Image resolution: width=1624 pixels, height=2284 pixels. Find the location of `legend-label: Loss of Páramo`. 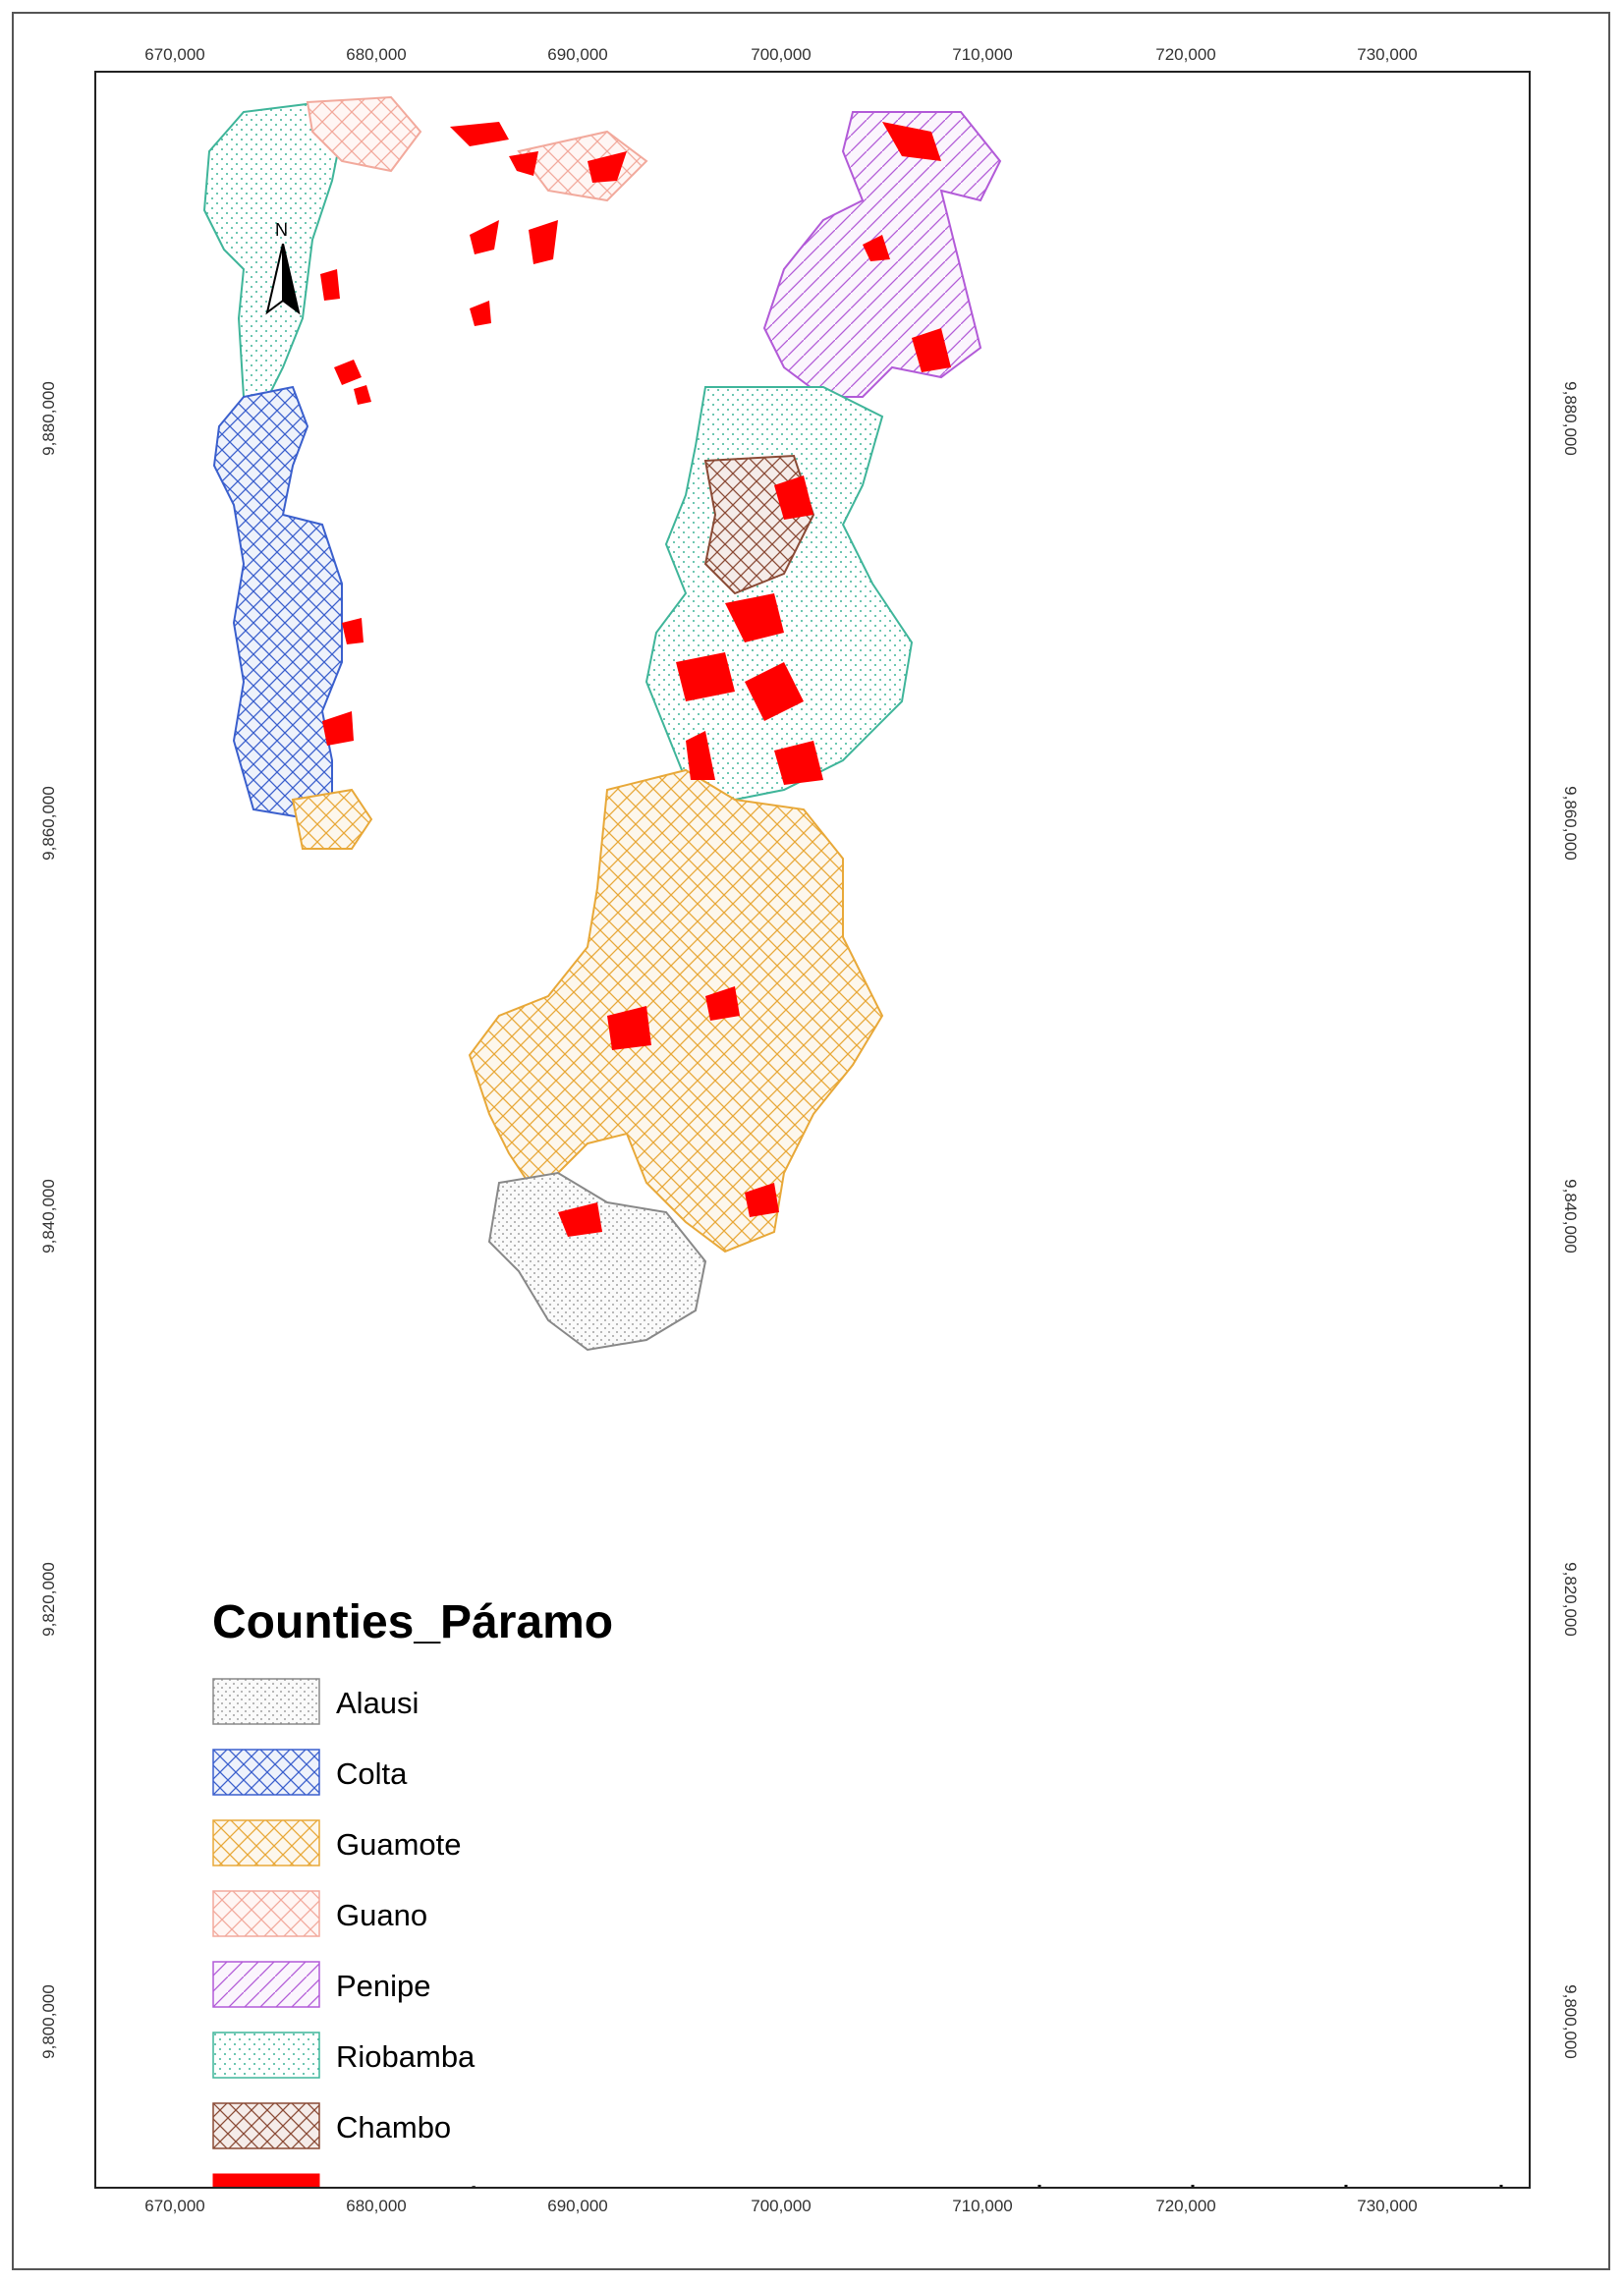

legend-label: Loss of Páramo is located at coordinates (442, 2184).